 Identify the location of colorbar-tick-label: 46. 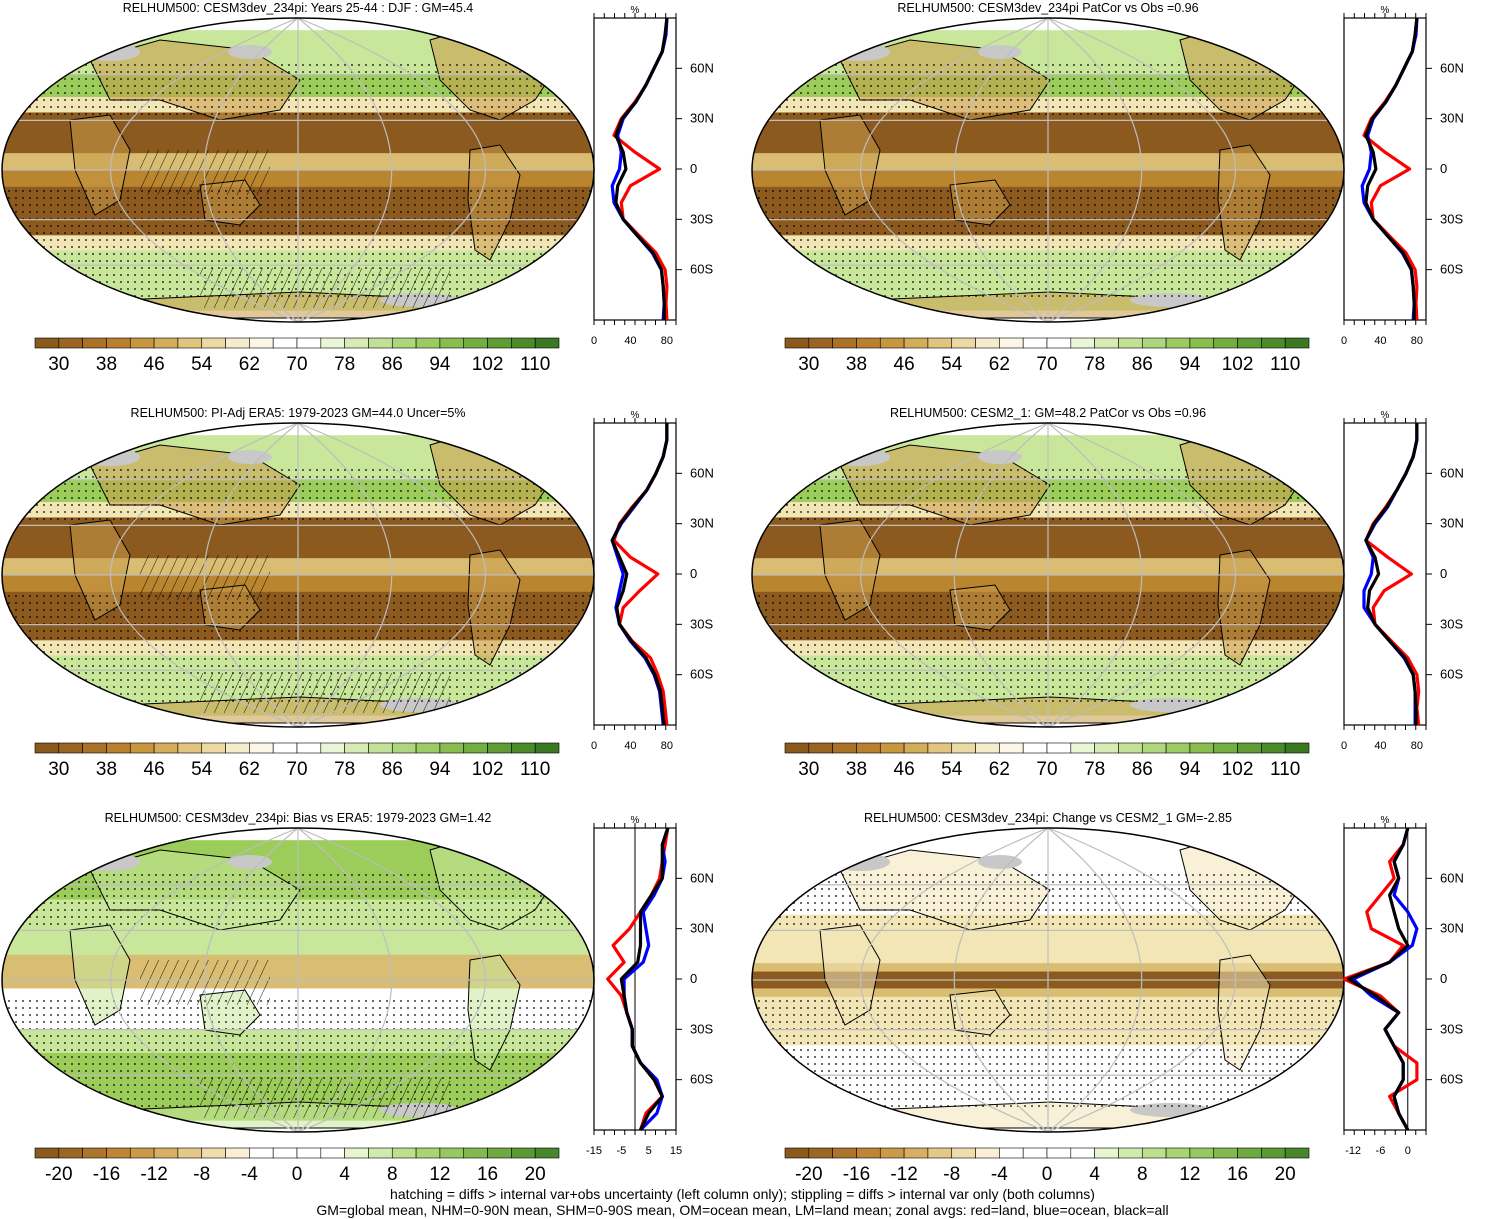
(154, 364).